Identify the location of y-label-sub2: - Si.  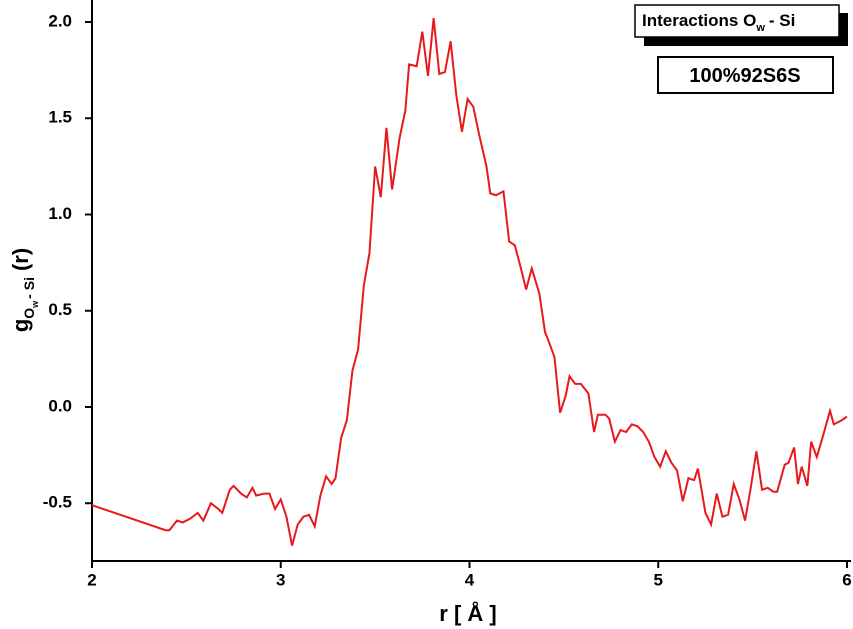
(29, 288).